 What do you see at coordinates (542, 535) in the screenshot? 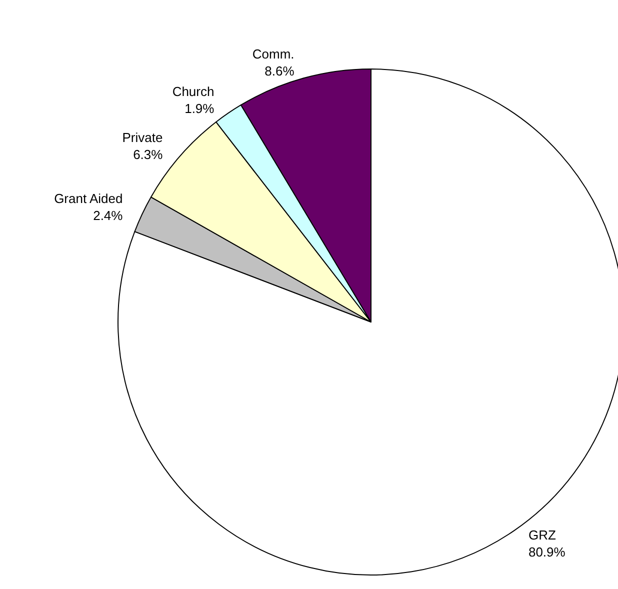
I see `slice-label: GRZ` at bounding box center [542, 535].